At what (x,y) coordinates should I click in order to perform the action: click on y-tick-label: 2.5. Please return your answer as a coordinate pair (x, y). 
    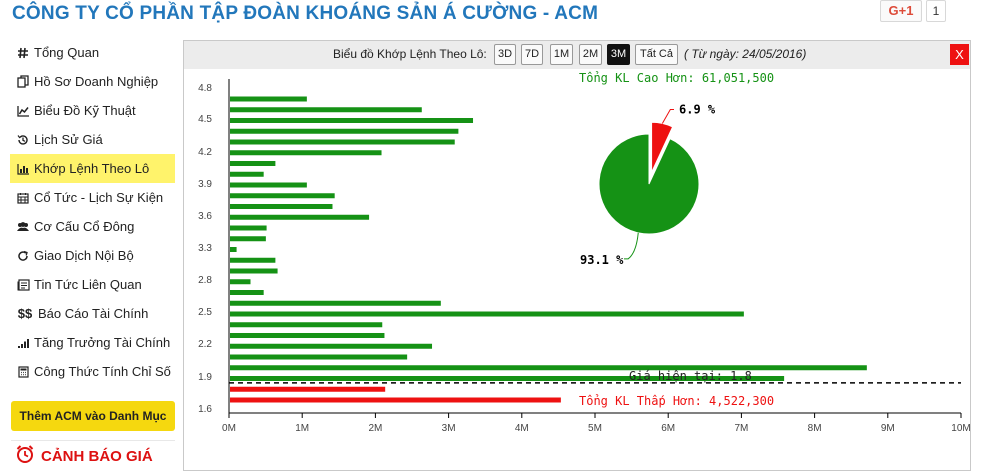
    Looking at the image, I should click on (205, 312).